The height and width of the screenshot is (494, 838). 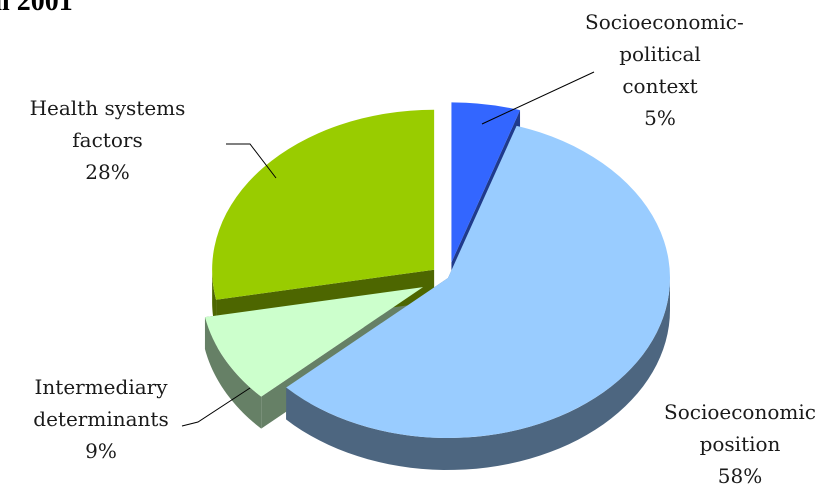 What do you see at coordinates (740, 412) in the screenshot?
I see `label-line: Socioeconomic` at bounding box center [740, 412].